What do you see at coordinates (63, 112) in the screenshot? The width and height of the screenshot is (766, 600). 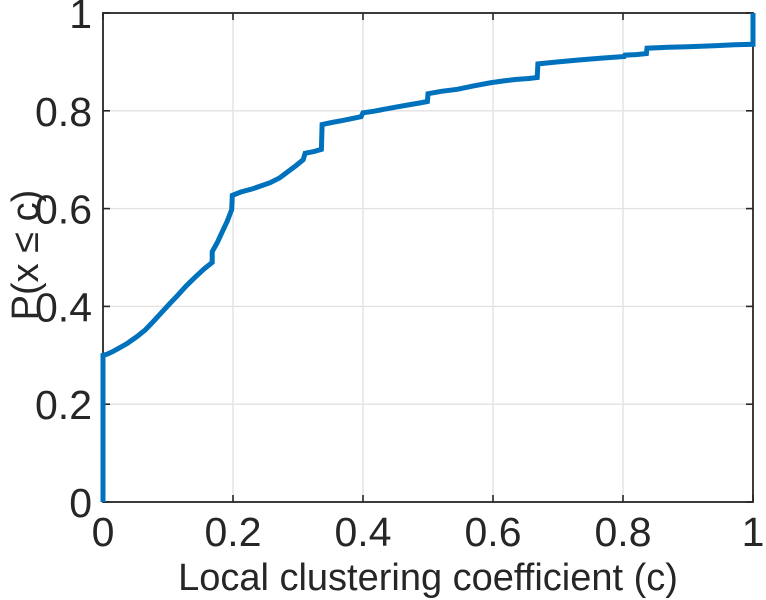 I see `y-tick-label: 0.8` at bounding box center [63, 112].